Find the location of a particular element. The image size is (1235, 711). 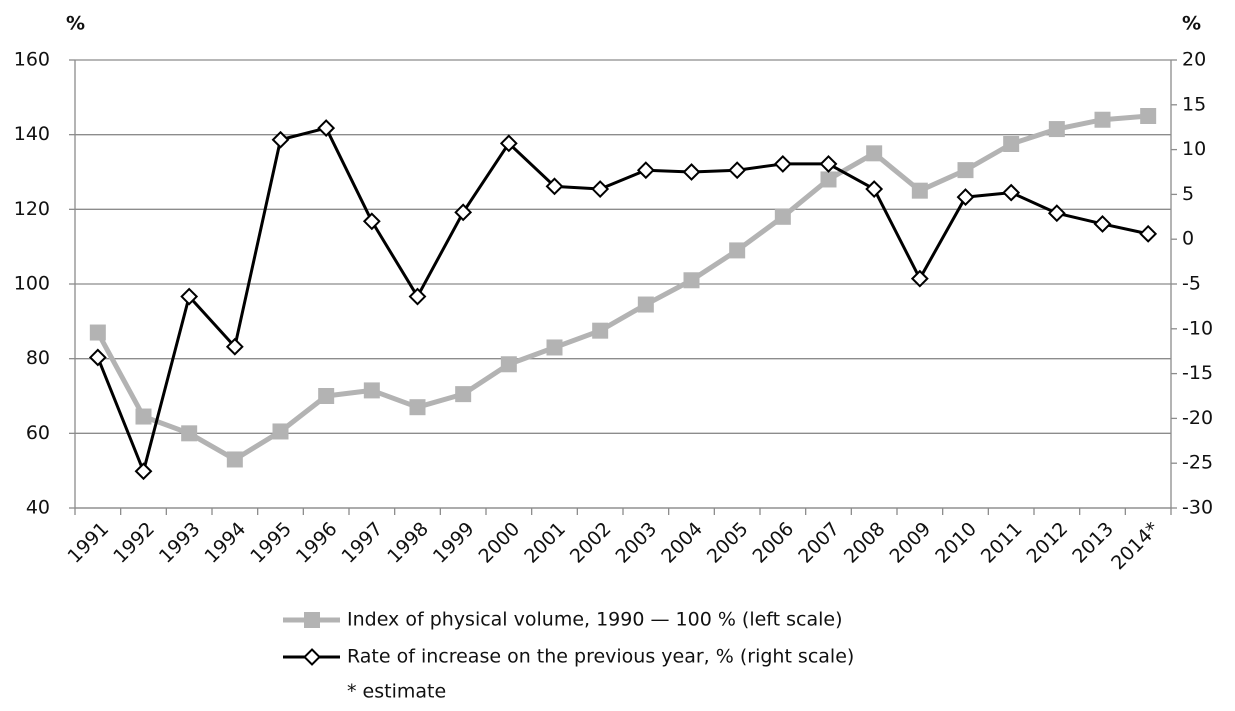

x-tick-label: 2012 is located at coordinates (1048, 543).